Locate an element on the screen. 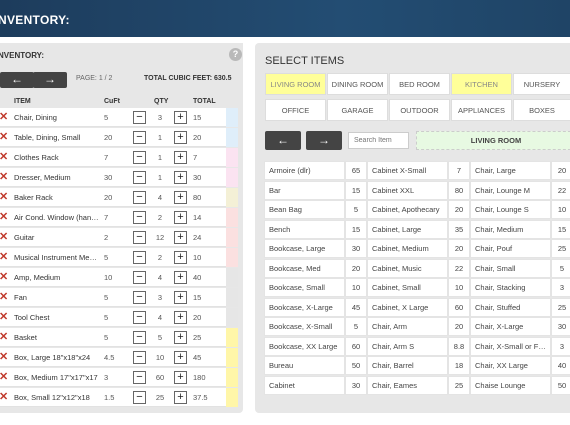 Image resolution: width=570 pixels, height=425 pixels. catalog-item-name: Cabinet is located at coordinates (304, 385).